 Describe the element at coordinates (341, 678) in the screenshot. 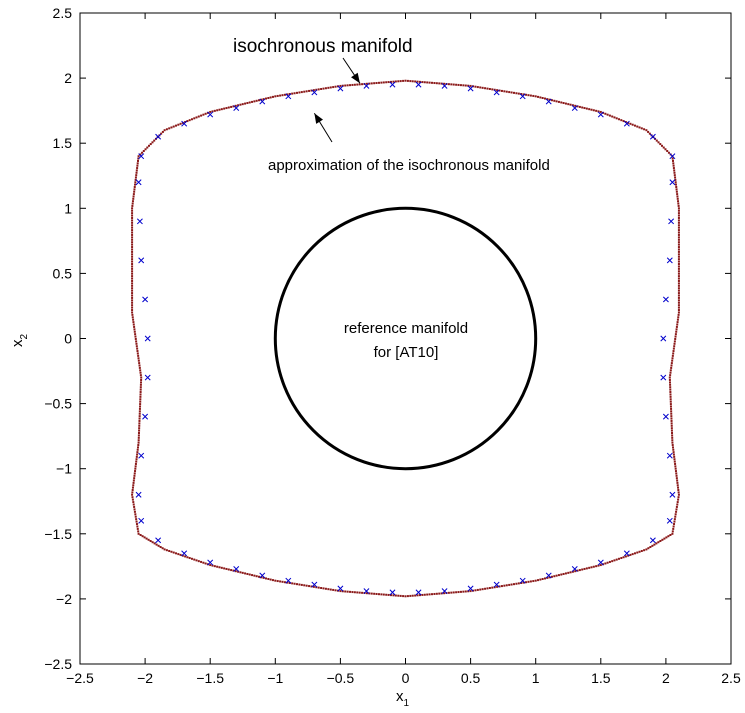

I see `x-tick-label: −0.5` at that location.